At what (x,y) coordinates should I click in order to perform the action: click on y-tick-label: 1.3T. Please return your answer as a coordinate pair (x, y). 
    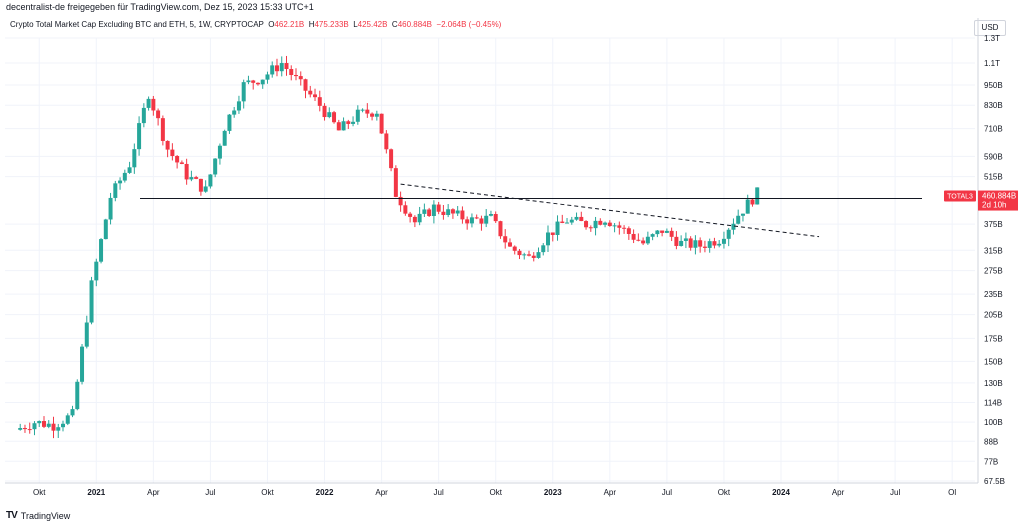
    Looking at the image, I should click on (992, 38).